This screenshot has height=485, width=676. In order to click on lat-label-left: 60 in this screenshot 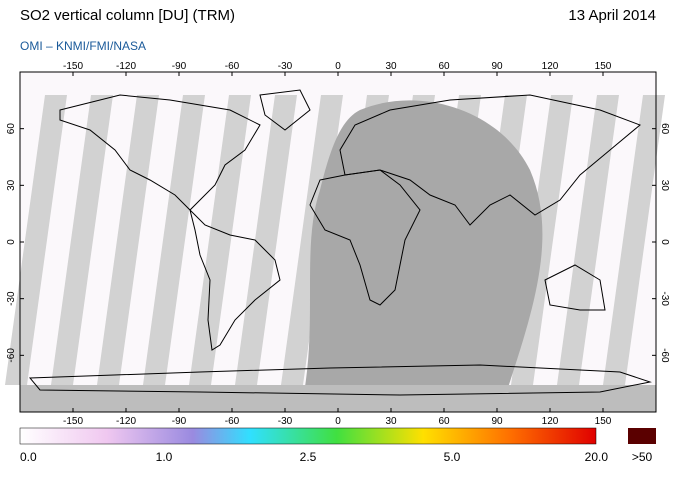, I will do `click(11, 129)`.